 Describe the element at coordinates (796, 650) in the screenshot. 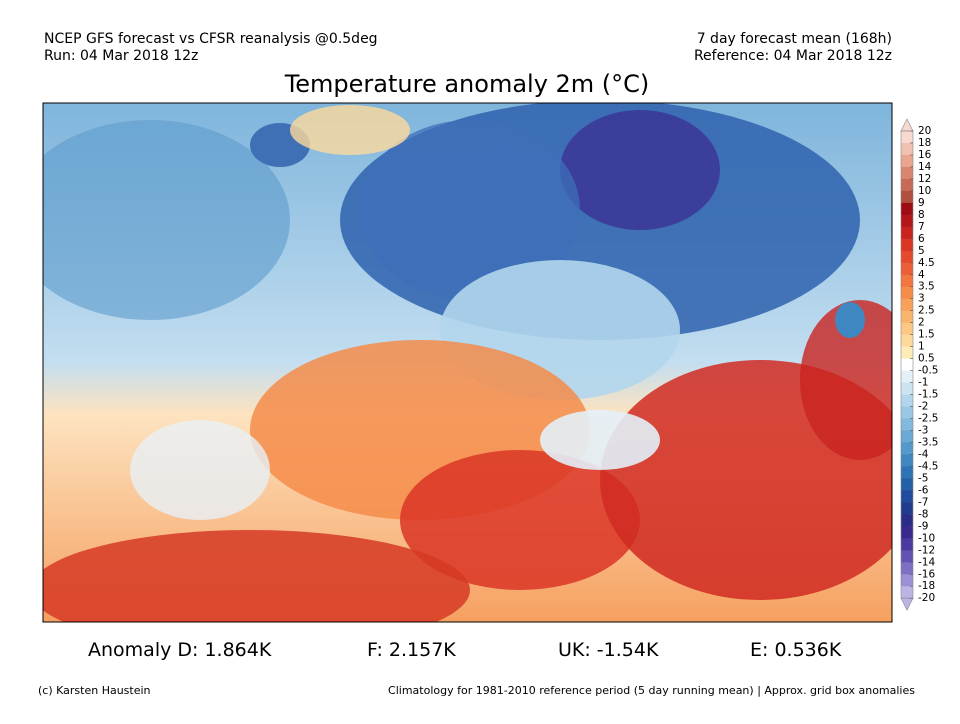

I see `stat: E: 0.536K` at that location.